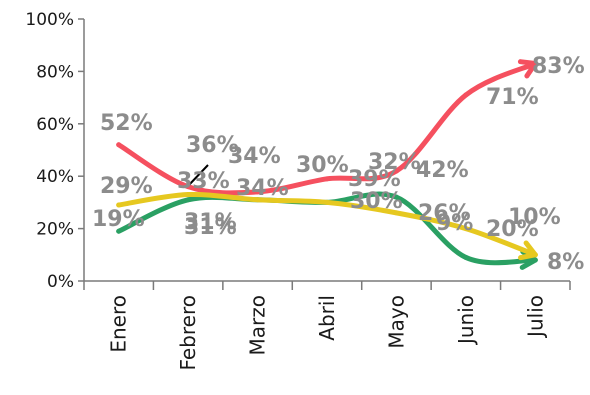 This screenshot has height=395, width=590. What do you see at coordinates (126, 186) in the screenshot?
I see `data-label: 29%` at bounding box center [126, 186].